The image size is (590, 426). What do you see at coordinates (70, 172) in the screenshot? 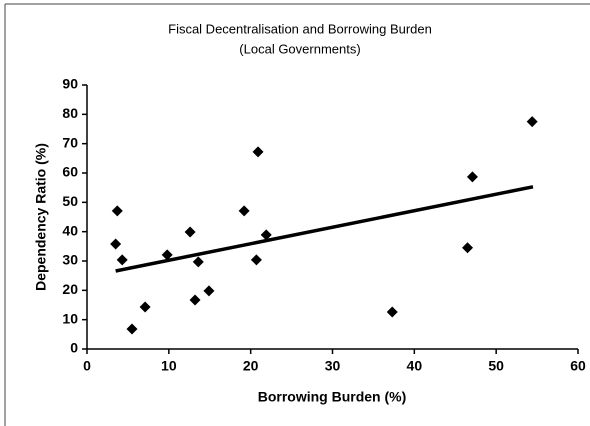
I see `y-tick-label: 60` at bounding box center [70, 172].